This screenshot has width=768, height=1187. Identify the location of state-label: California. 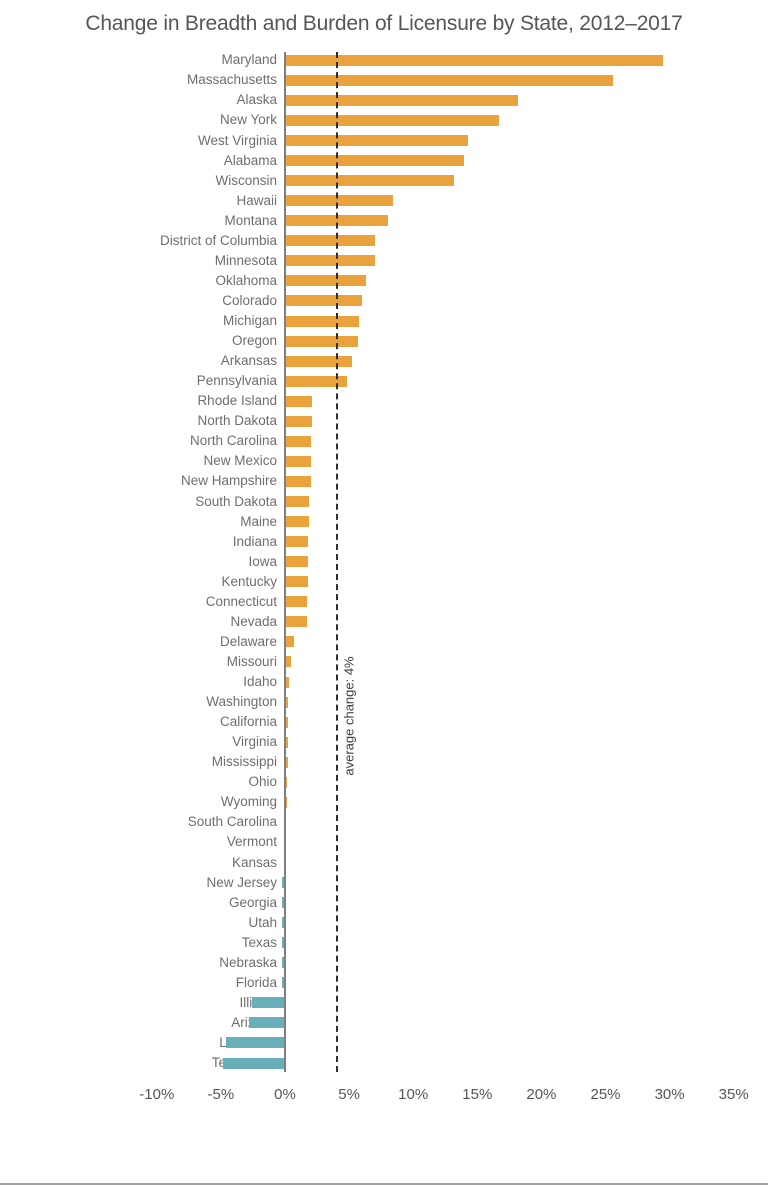
(248, 722).